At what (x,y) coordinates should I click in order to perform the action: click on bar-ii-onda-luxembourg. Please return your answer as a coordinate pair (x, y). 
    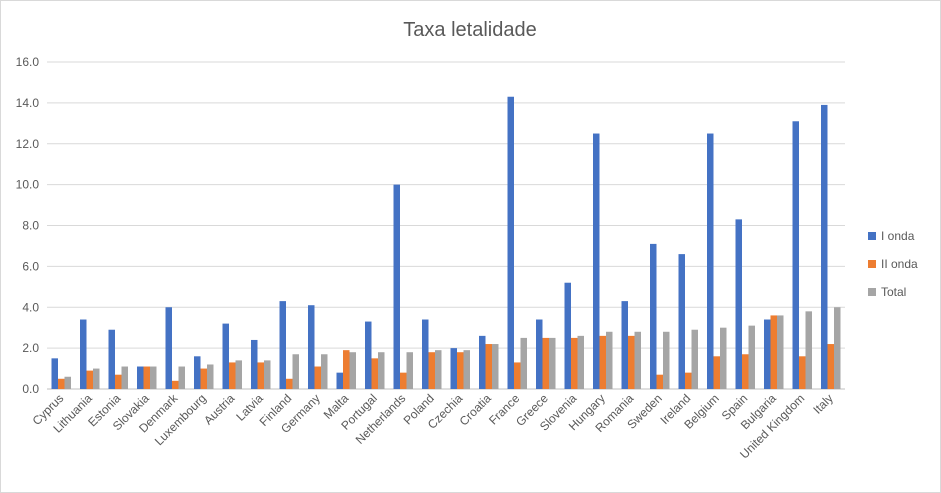
    Looking at the image, I should click on (203, 378).